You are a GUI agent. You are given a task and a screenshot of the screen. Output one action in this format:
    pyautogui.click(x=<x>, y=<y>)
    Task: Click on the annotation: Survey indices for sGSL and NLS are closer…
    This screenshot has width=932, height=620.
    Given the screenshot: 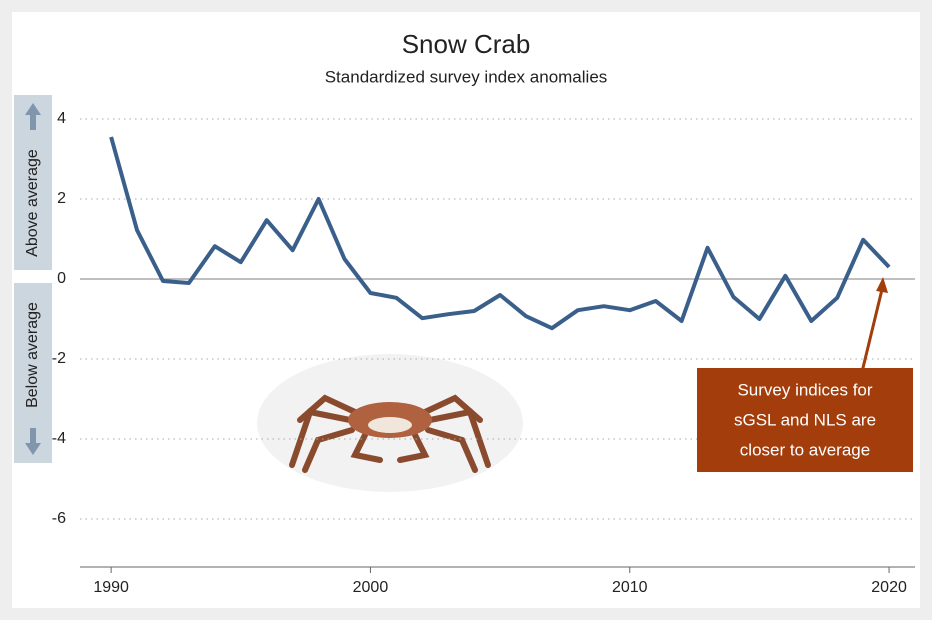 What is the action you would take?
    pyautogui.click(x=805, y=374)
    